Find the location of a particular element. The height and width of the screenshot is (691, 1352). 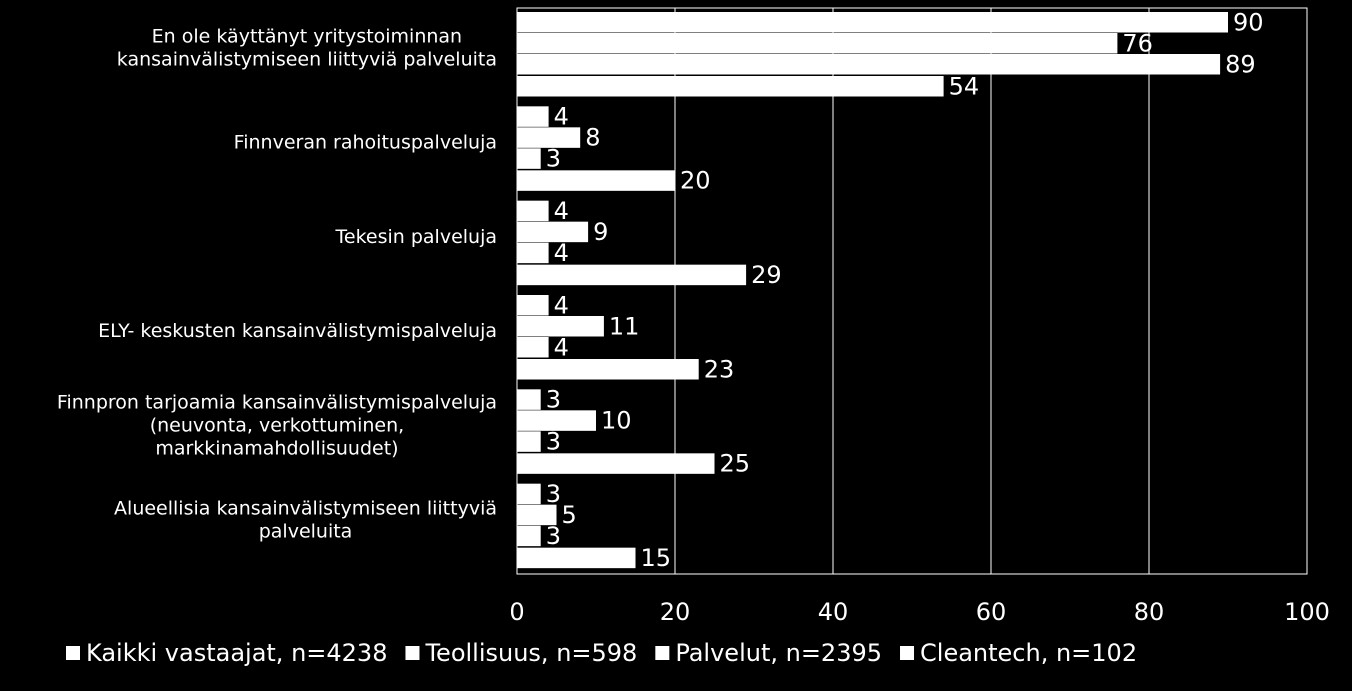

x-tick-label: 0 is located at coordinates (516, 612).